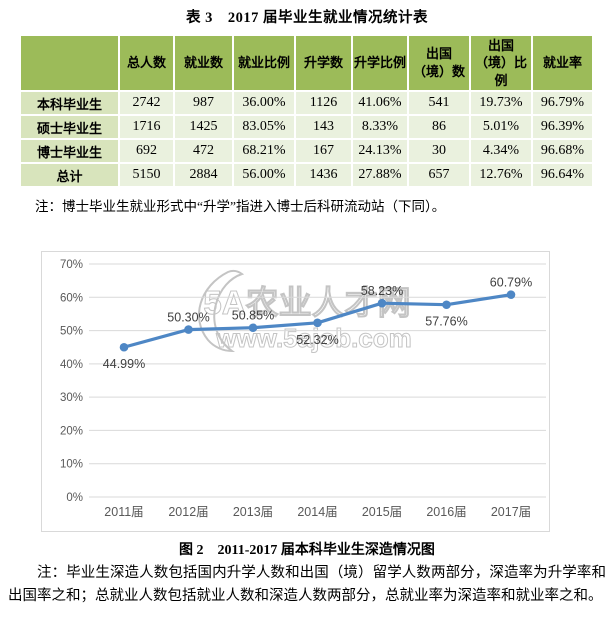 The width and height of the screenshot is (614, 642). What do you see at coordinates (69, 127) in the screenshot?
I see `row-label: 硕士毕业生` at bounding box center [69, 127].